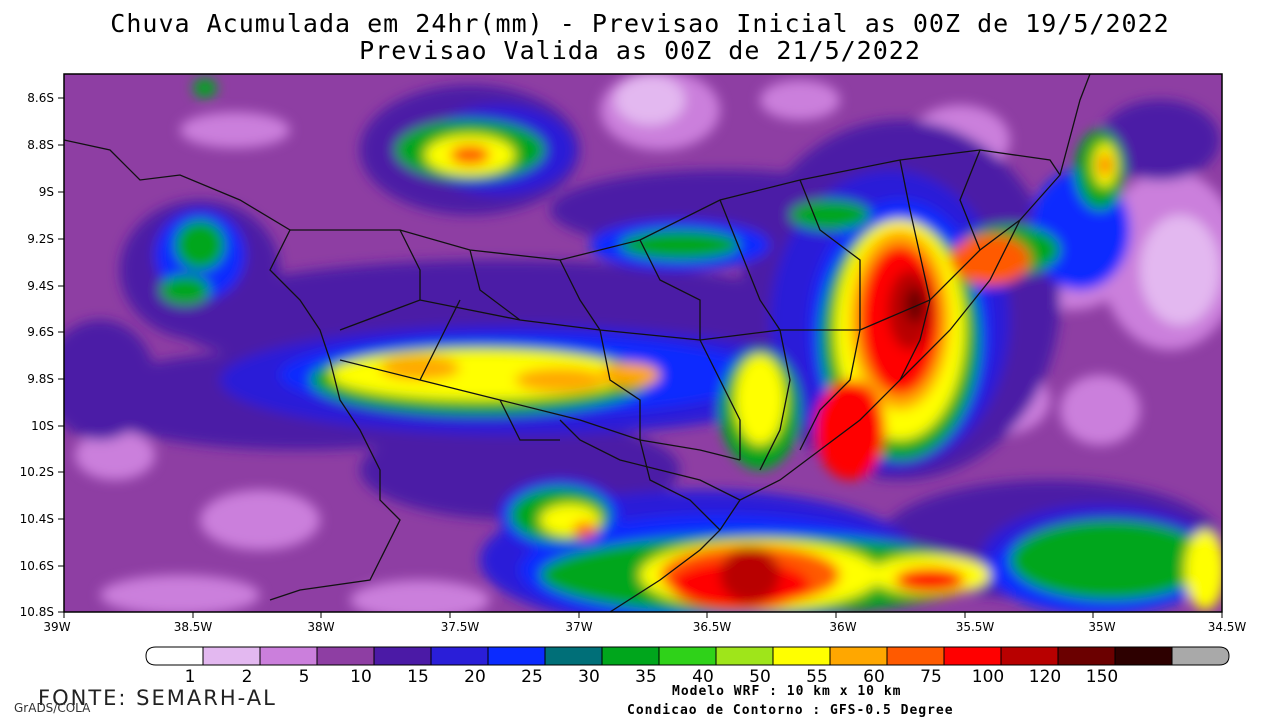 This screenshot has width=1280, height=720. Describe the element at coordinates (46, 192) in the screenshot. I see `lat-label: 9S` at that location.